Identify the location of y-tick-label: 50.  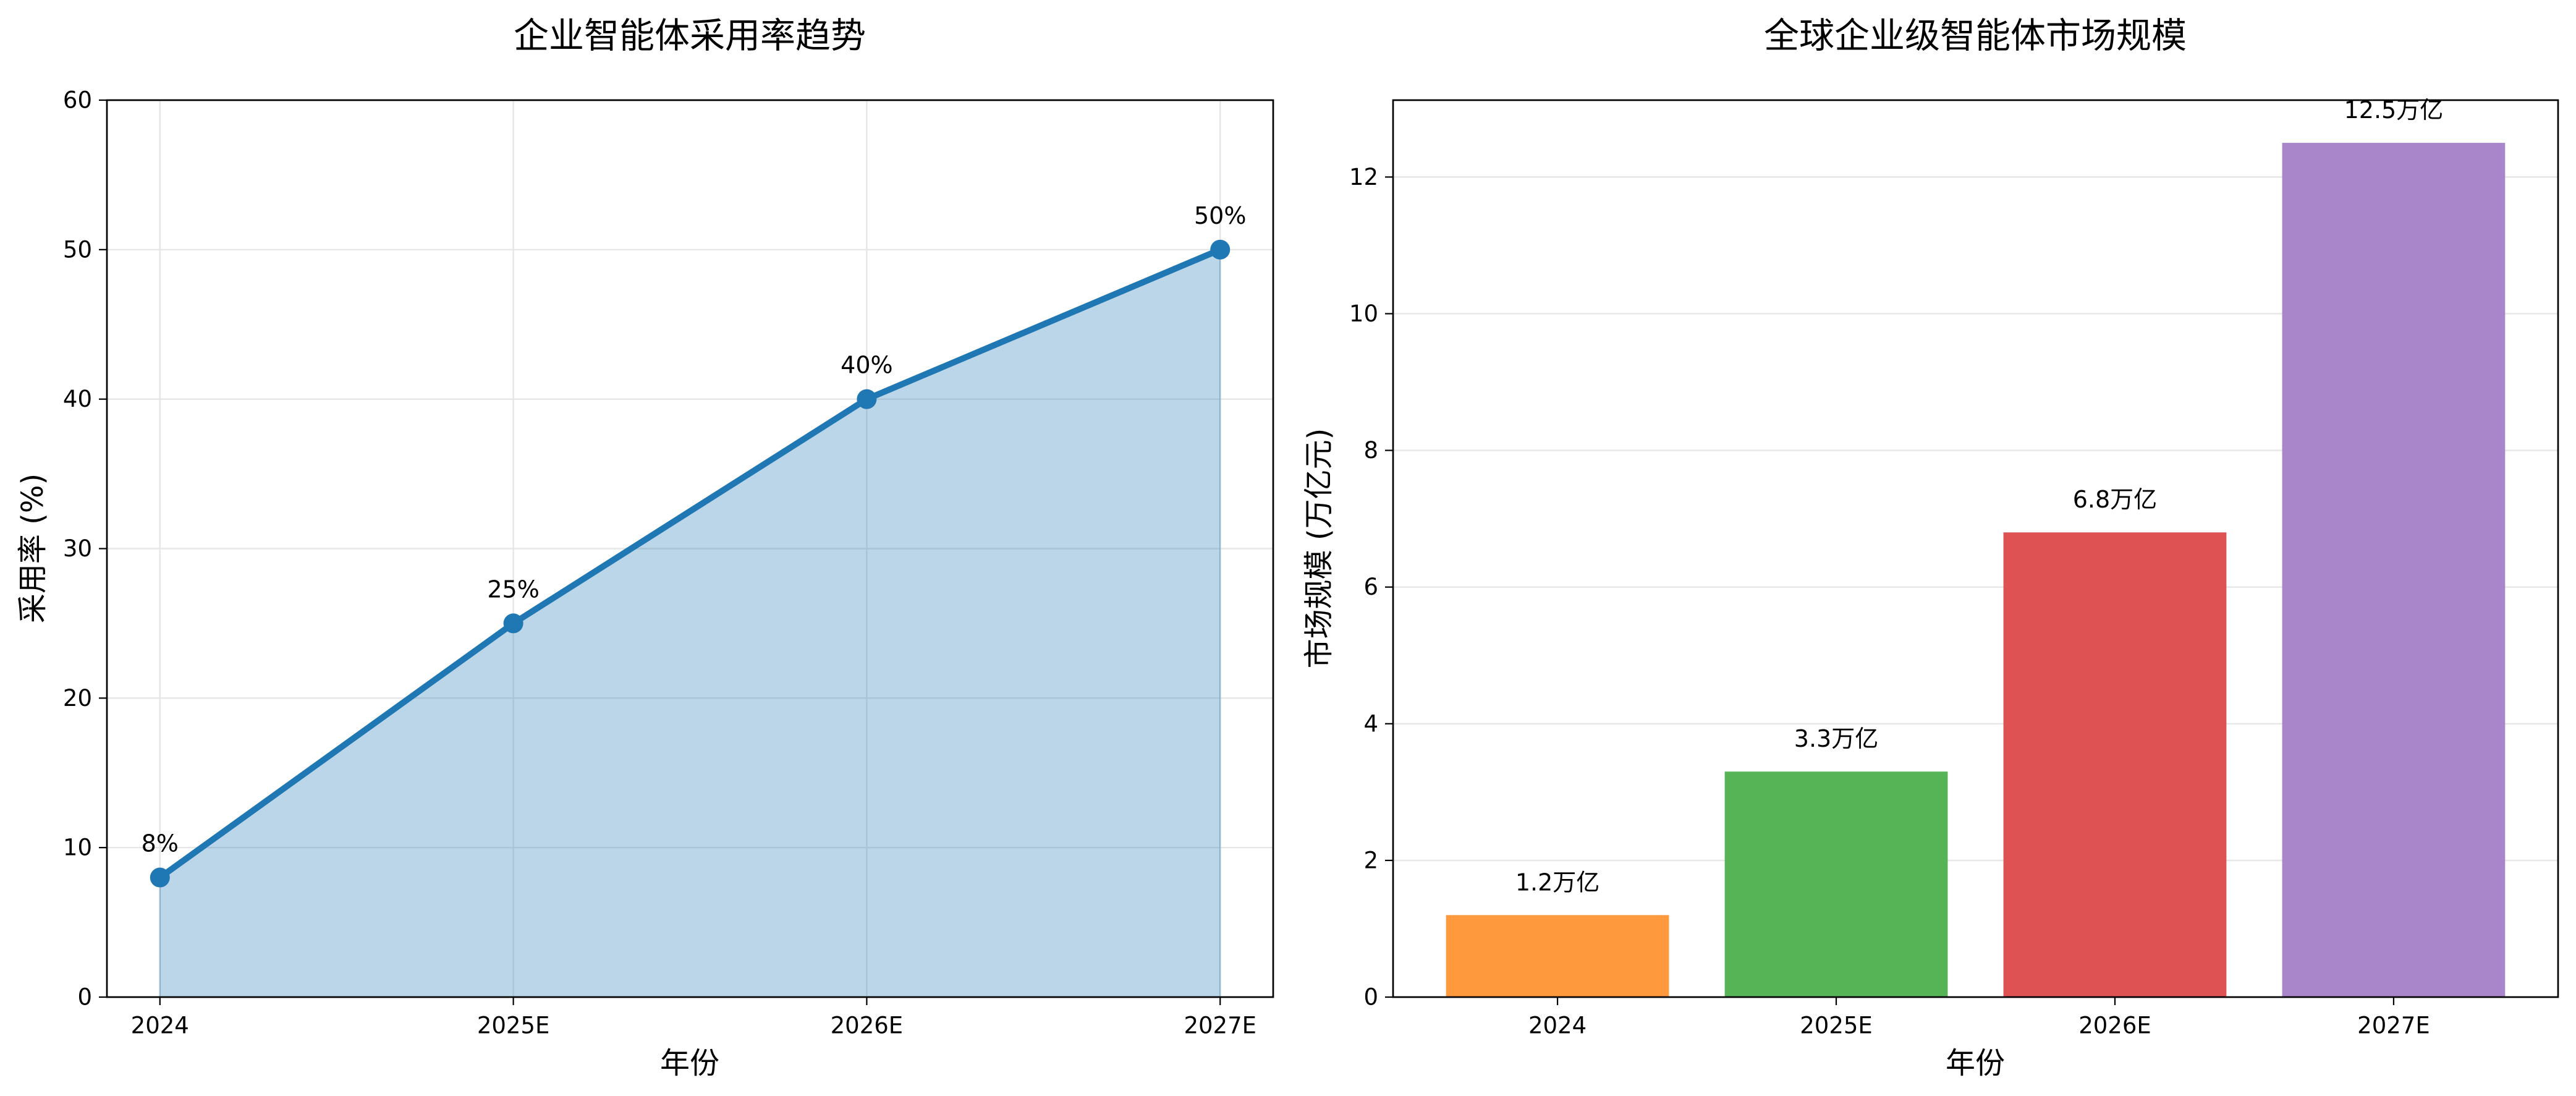
(77, 249).